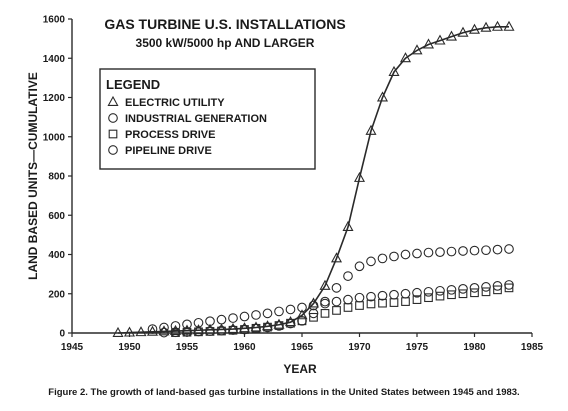  What do you see at coordinates (244, 347) in the screenshot?
I see `x-tick-label: 1960` at bounding box center [244, 347].